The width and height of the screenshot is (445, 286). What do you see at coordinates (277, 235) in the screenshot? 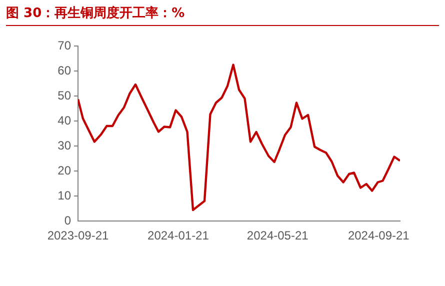
I see `x-tick-label: 2024-05-21` at bounding box center [277, 235].